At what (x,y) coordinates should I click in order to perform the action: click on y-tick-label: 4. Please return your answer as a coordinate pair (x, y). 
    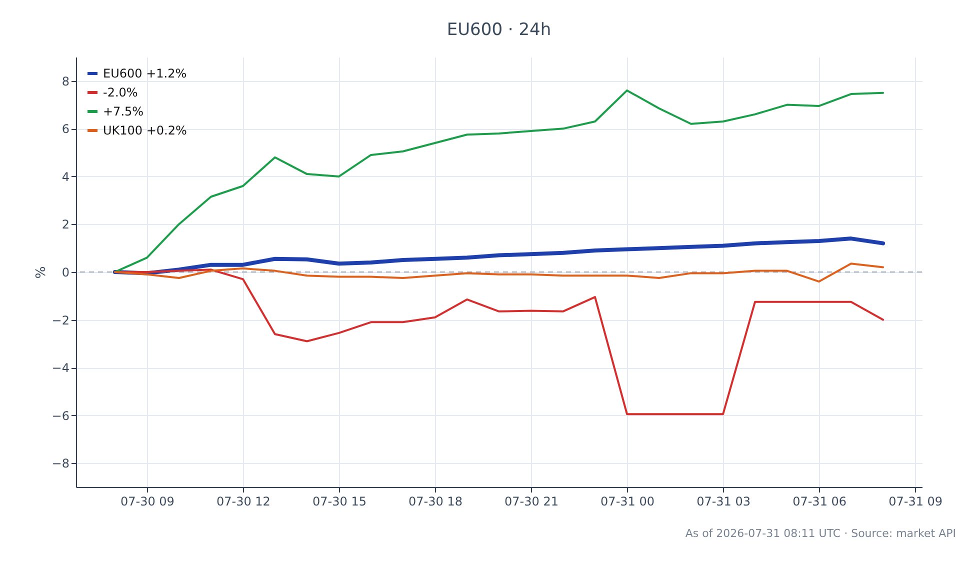
    Looking at the image, I should click on (66, 177).